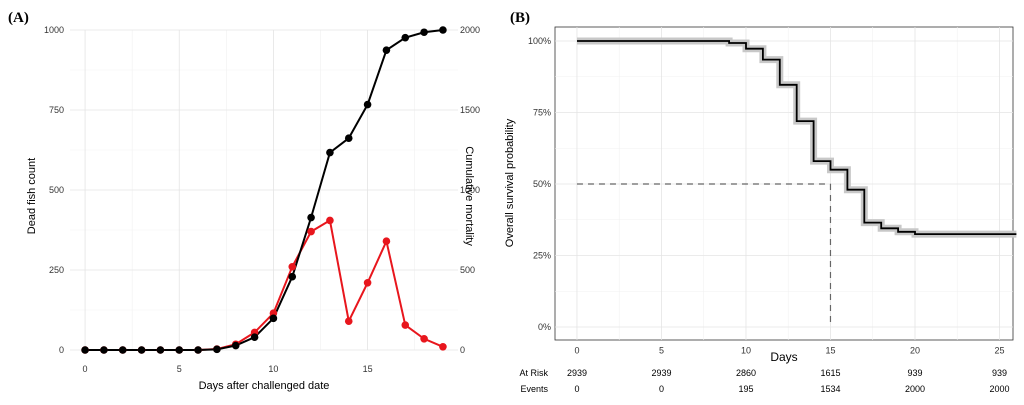  What do you see at coordinates (704, 255) in the screenshot?
I see `panel-b-median-lines` at bounding box center [704, 255].